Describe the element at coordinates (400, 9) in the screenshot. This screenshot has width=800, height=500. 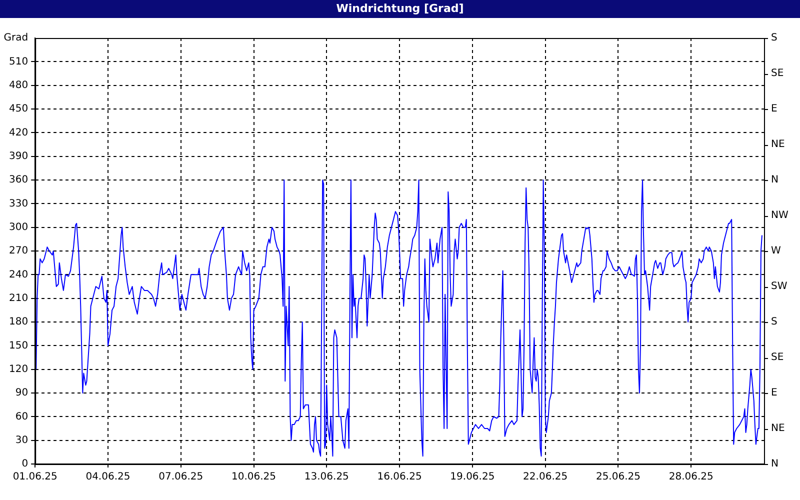
I see `chart-title: Windrichtung [Grad]` at that location.